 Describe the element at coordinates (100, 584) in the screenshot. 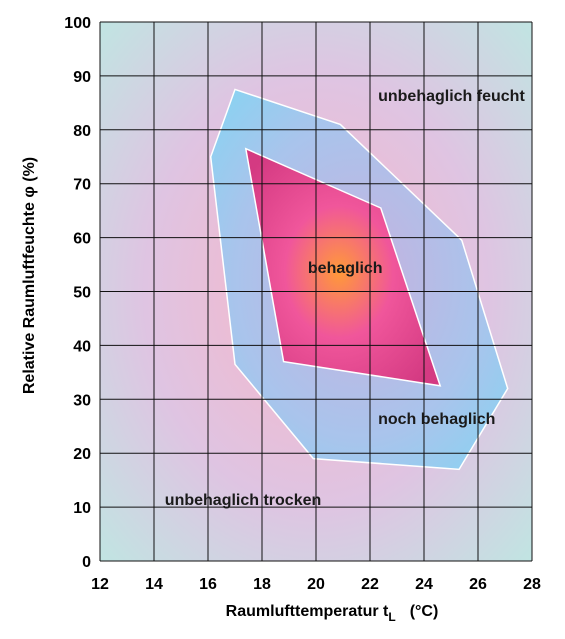

I see `x-tick-label: 12` at that location.